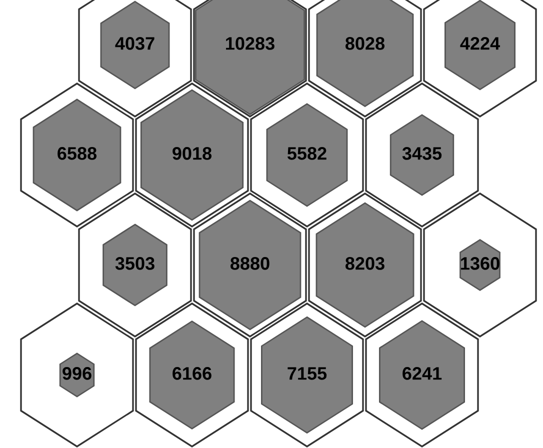 The height and width of the screenshot is (448, 543). I want to click on data-label: 9018, so click(192, 153).